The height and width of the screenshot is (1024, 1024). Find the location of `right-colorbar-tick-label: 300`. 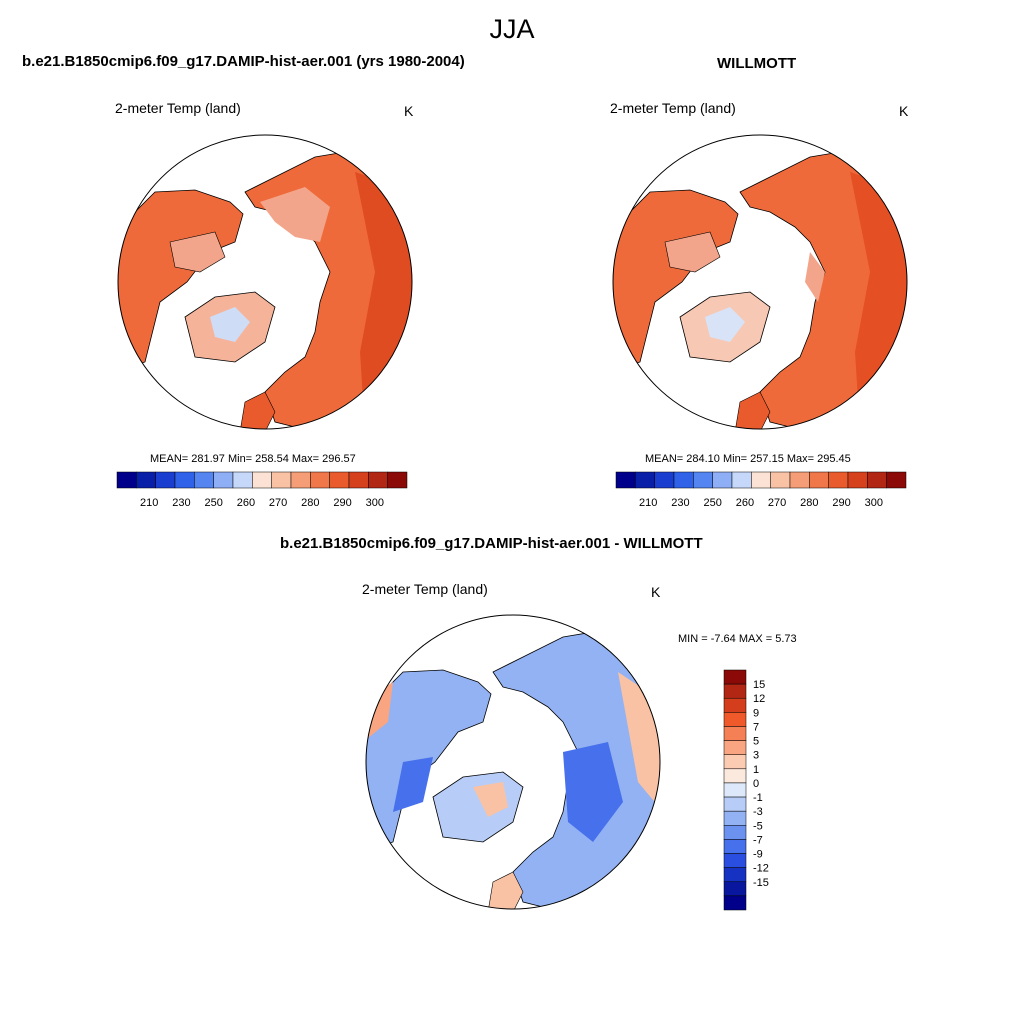

right-colorbar-tick-label: 300 is located at coordinates (874, 503).